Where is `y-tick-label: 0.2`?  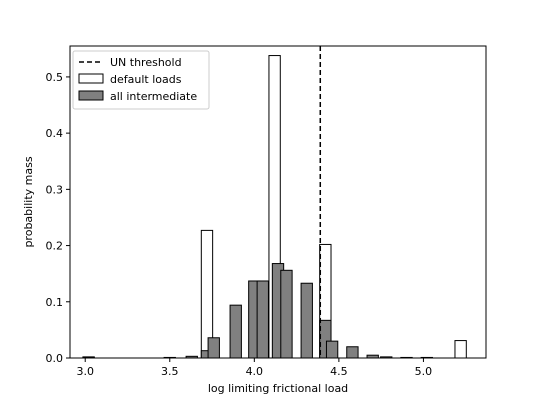
y-tick-label: 0.2 is located at coordinates (55, 246).